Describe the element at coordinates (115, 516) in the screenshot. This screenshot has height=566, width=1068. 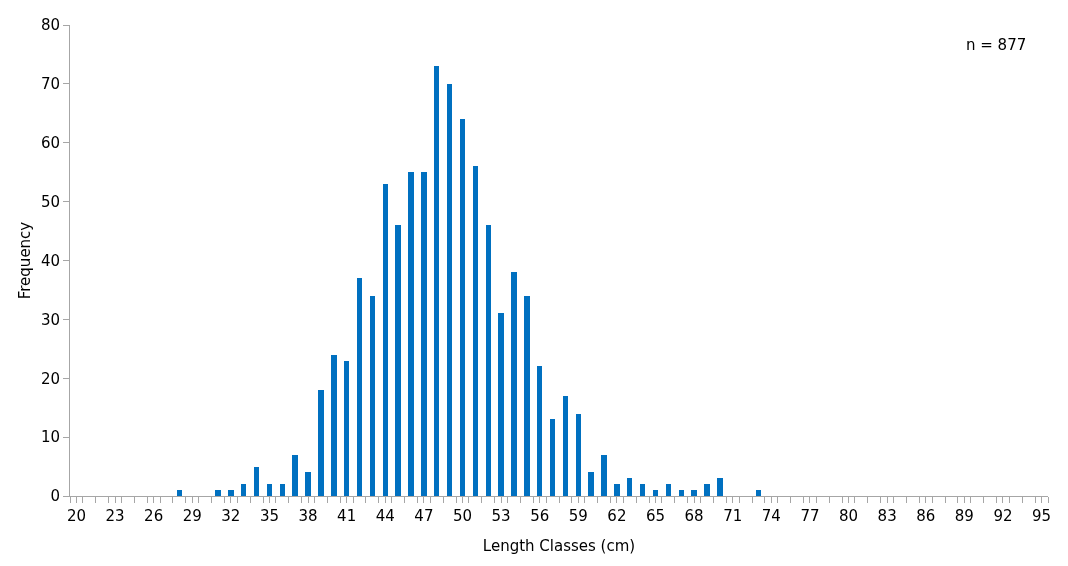
I see `x-tick-label: 23` at that location.